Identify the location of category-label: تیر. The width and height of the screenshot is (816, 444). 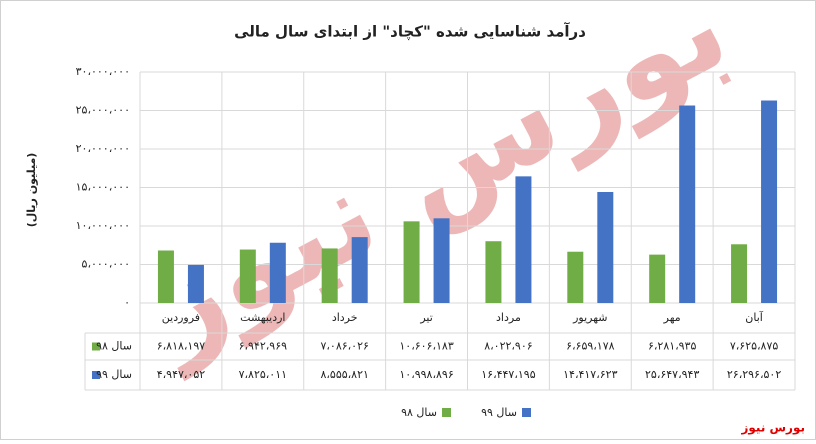
(425, 317).